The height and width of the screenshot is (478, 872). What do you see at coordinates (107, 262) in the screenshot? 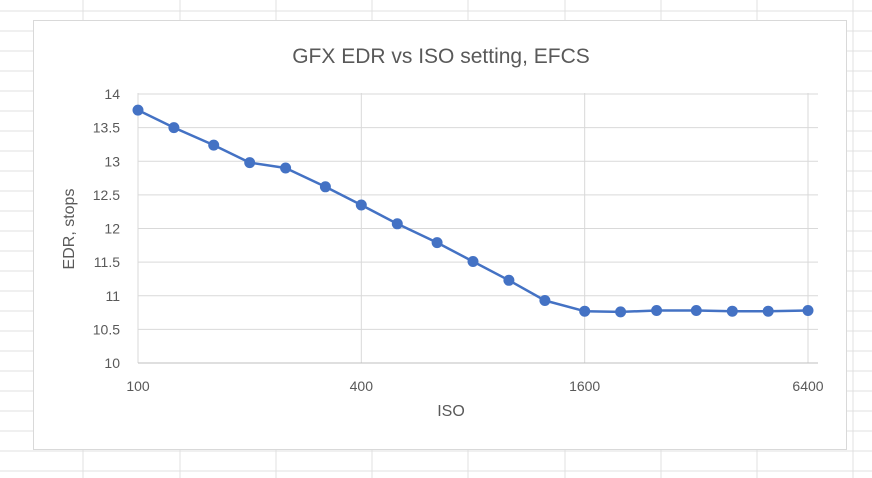
I see `y-tick-label: 11.5` at bounding box center [107, 262].